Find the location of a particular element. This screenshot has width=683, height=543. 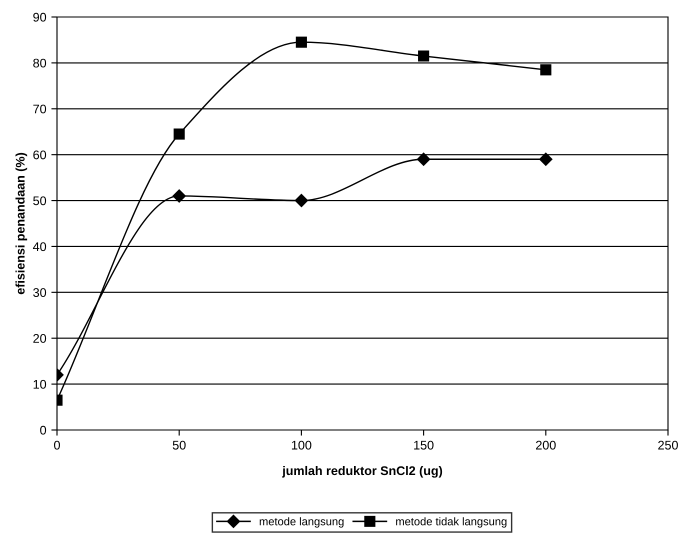

y-tick-label: 90 is located at coordinates (39, 17).